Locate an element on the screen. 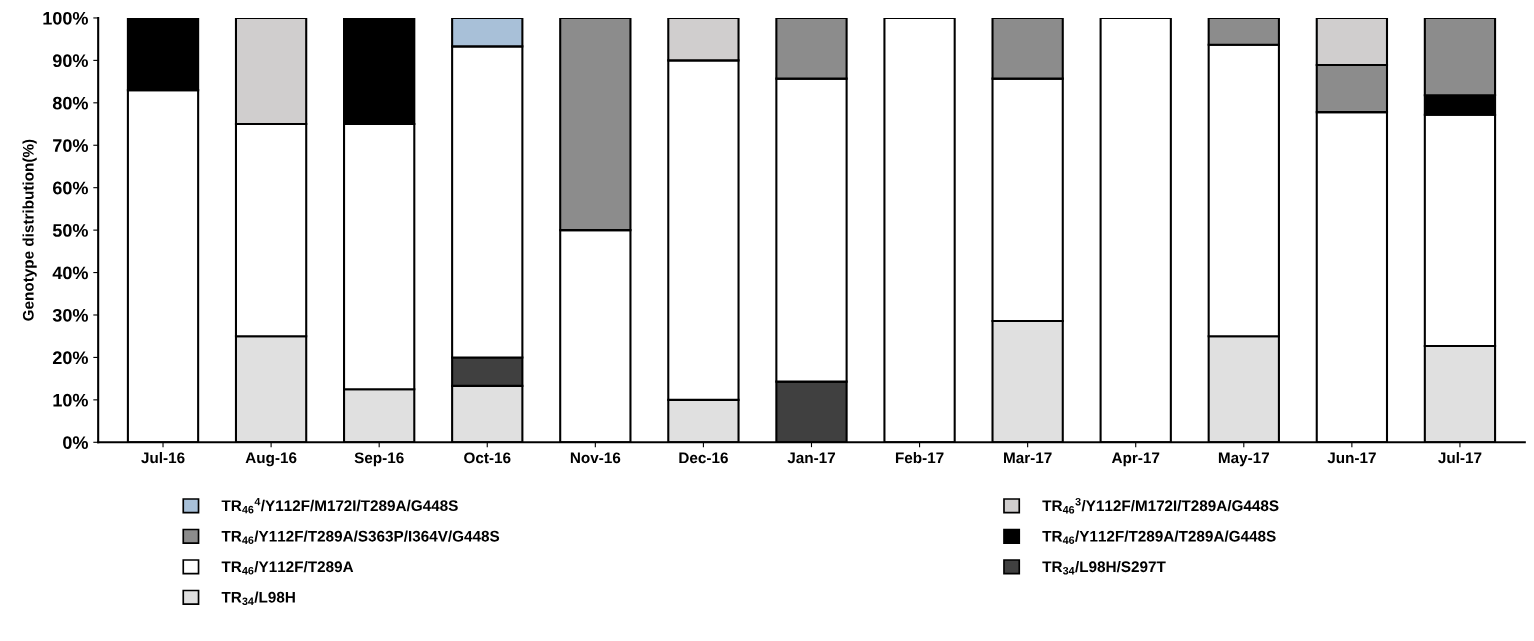 This screenshot has height=641, width=1534. legend-label: TR$_{46}$/Y112F/T289A is located at coordinates (287, 567).